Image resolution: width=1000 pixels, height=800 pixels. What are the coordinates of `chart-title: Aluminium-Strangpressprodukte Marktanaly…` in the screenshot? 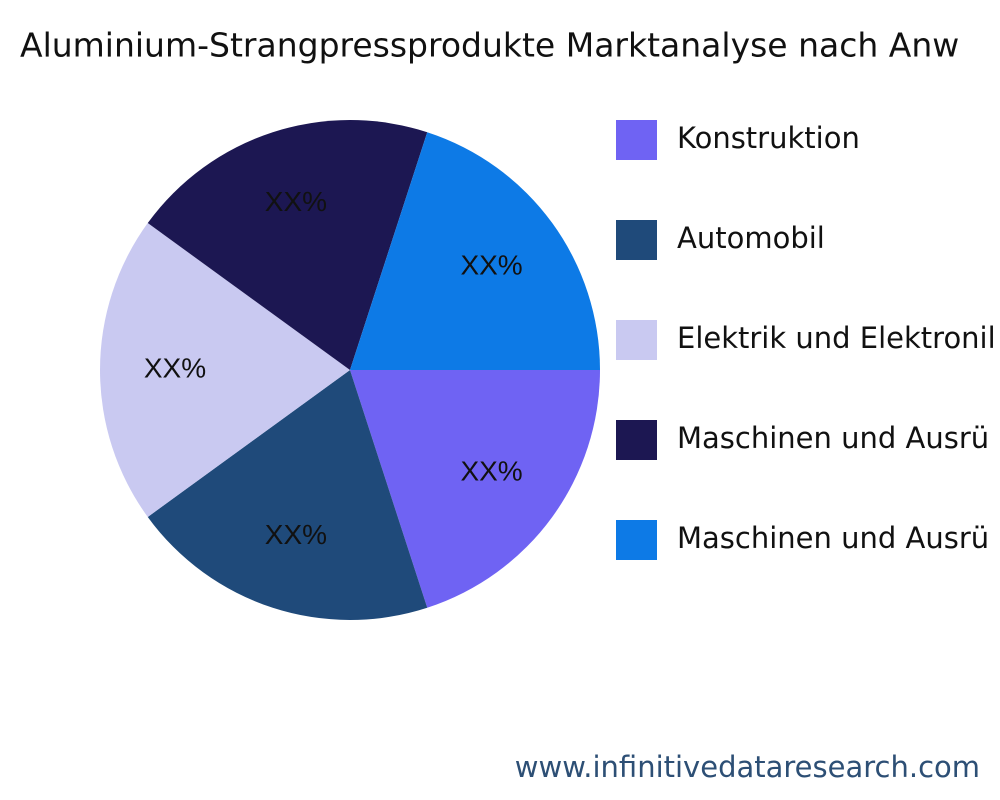 It's located at (489, 45).